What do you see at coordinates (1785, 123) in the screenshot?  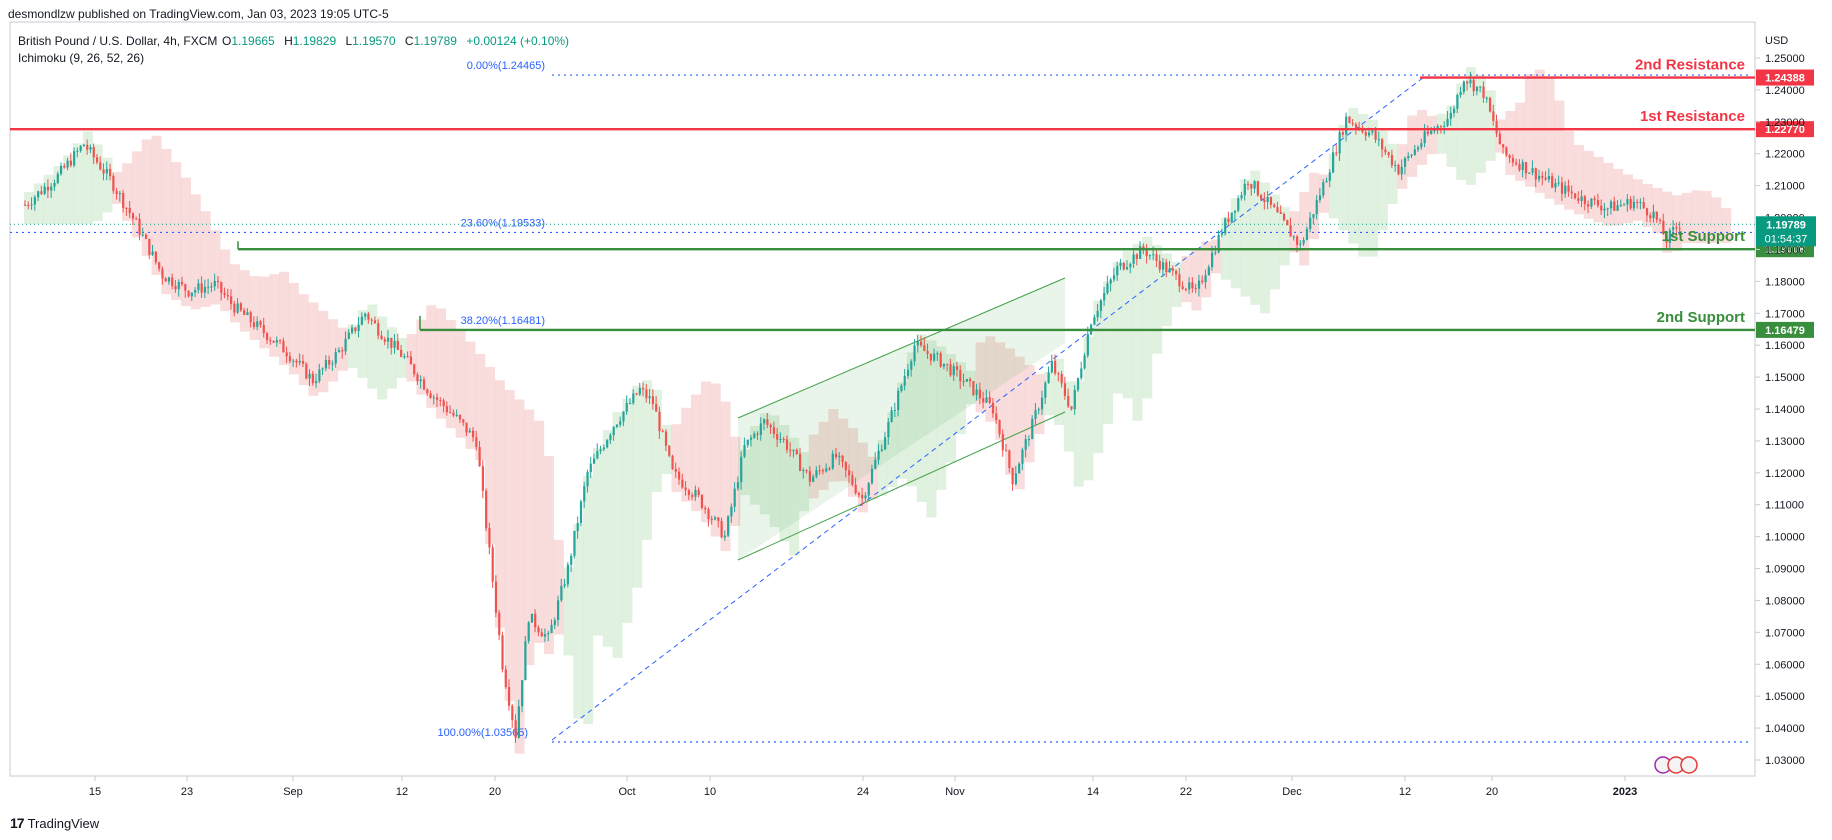 I see `y-tick-label: 1.23000` at bounding box center [1785, 123].